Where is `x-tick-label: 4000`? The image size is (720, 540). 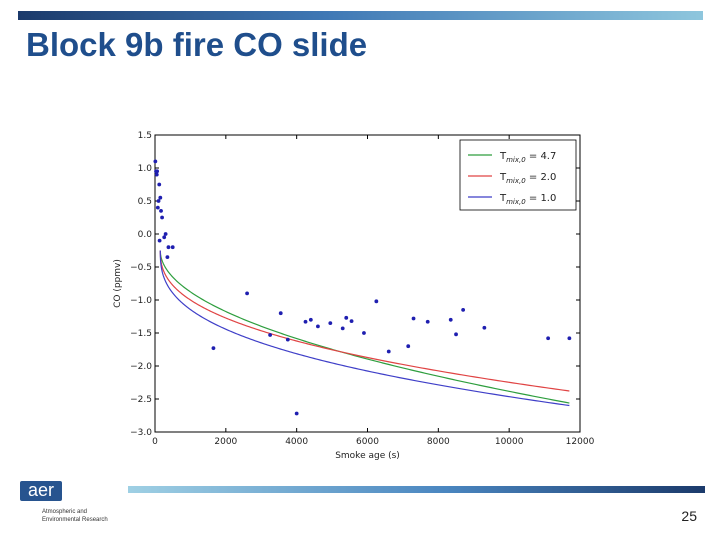
x-tick-label: 4000 is located at coordinates (296, 442).